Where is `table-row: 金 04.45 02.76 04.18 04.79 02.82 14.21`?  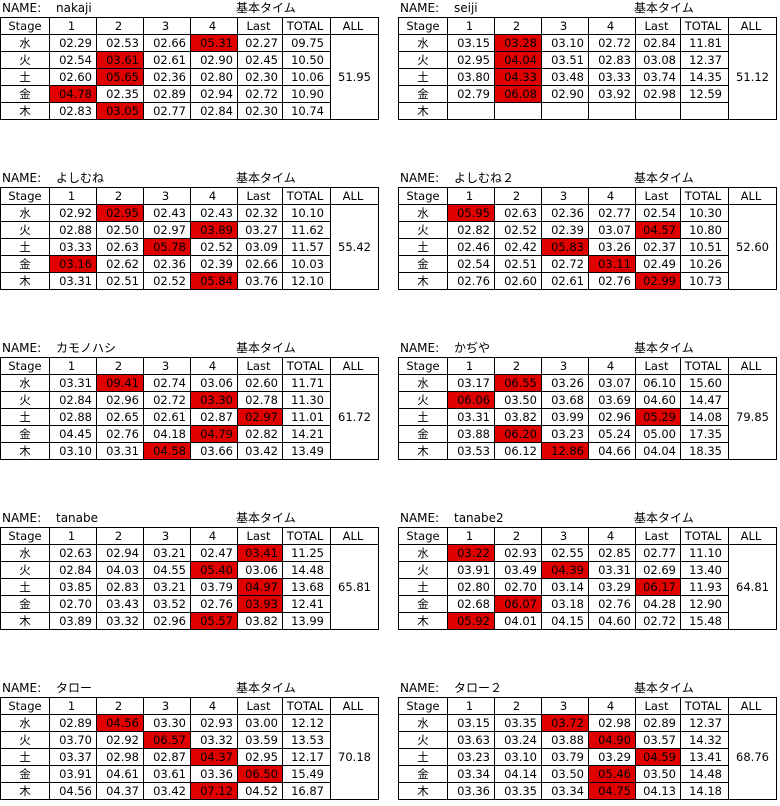 table-row: 金 04.45 02.76 04.18 04.79 02.82 14.21 is located at coordinates (189, 434).